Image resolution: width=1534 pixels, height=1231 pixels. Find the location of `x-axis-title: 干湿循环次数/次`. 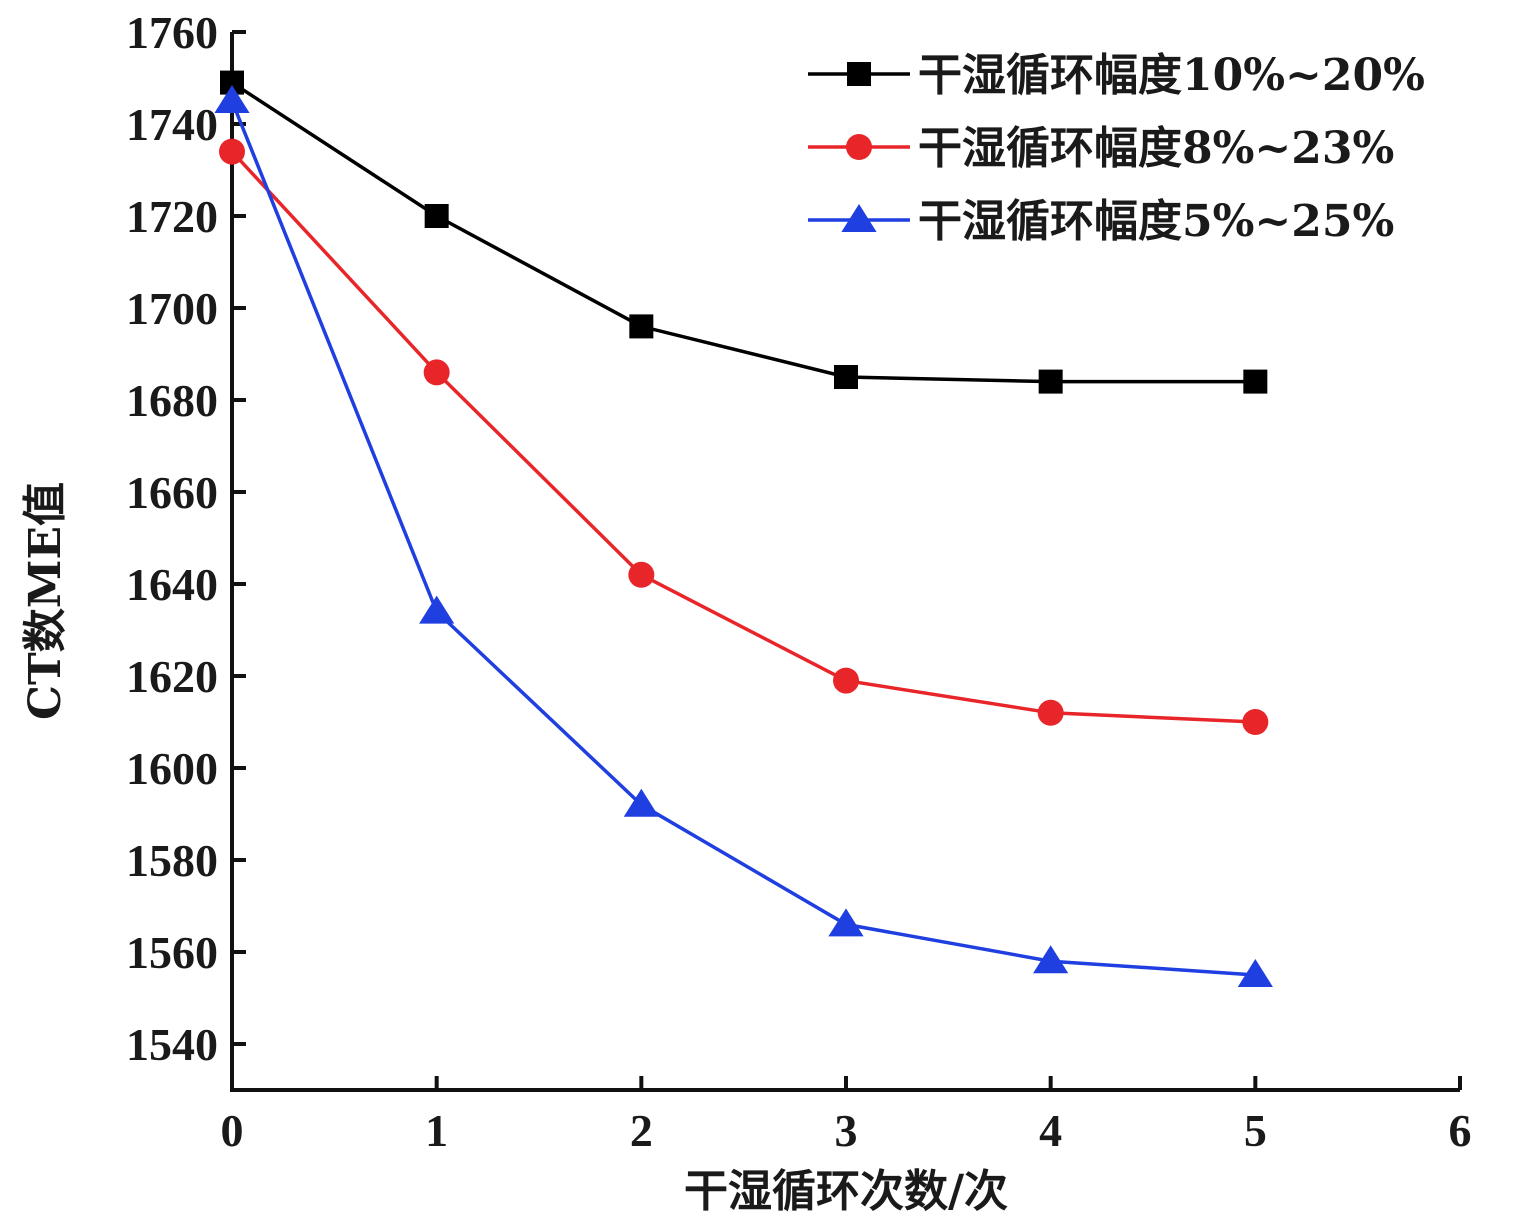

x-axis-title: 干湿循环次数/次 is located at coordinates (846, 1191).